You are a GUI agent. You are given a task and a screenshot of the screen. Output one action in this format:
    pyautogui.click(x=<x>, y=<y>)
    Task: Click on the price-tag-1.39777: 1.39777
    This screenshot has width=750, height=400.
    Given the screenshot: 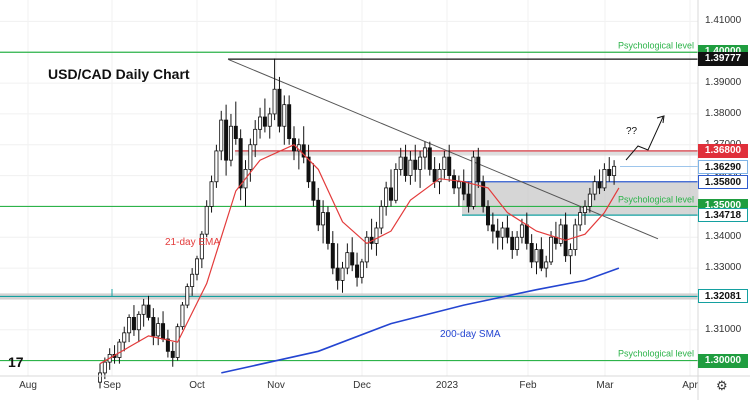 What is the action you would take?
    pyautogui.click(x=723, y=59)
    